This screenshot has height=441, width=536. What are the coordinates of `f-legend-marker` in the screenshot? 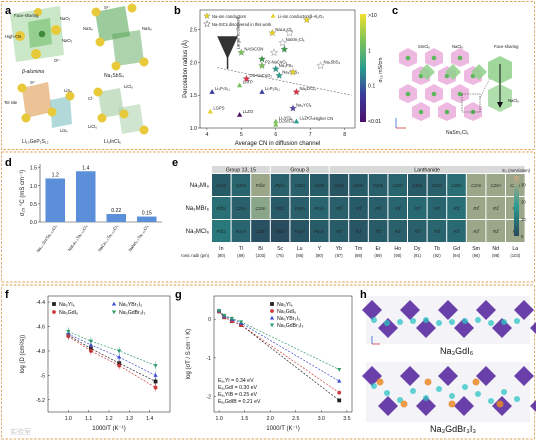 It's located at (114, 312).